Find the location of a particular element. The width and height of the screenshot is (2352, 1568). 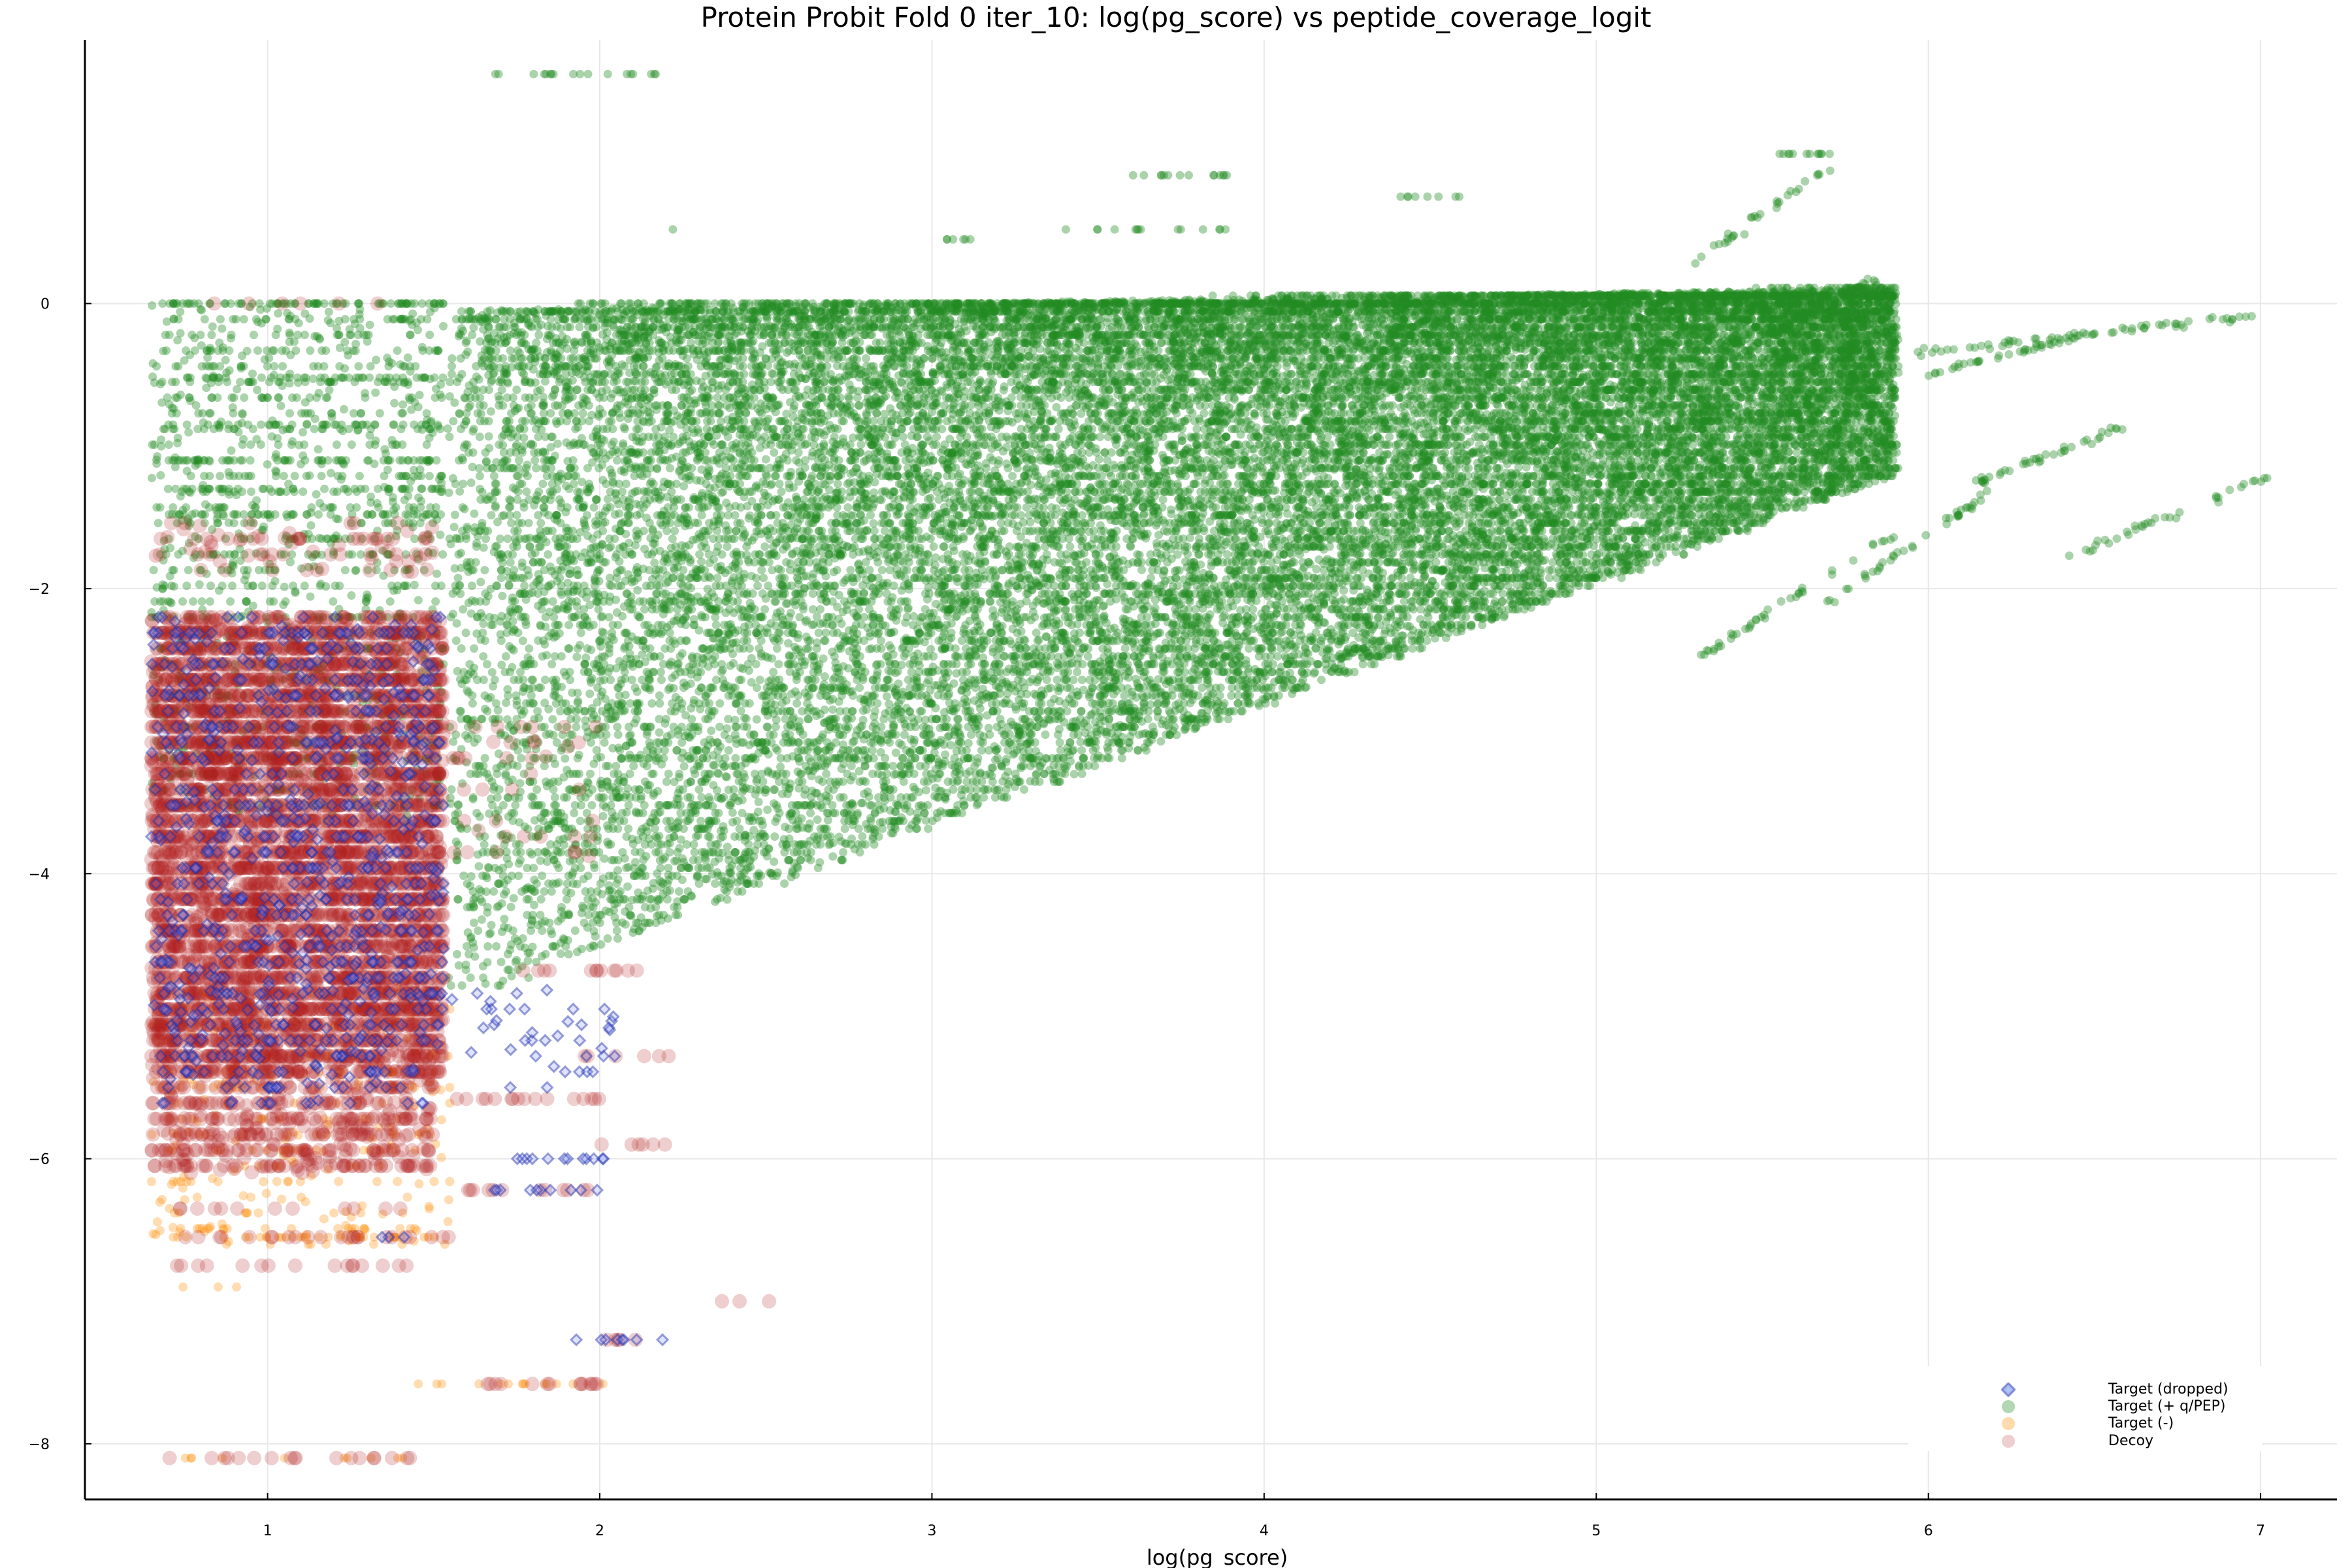

y-tick-label: −2 is located at coordinates (39, 589).